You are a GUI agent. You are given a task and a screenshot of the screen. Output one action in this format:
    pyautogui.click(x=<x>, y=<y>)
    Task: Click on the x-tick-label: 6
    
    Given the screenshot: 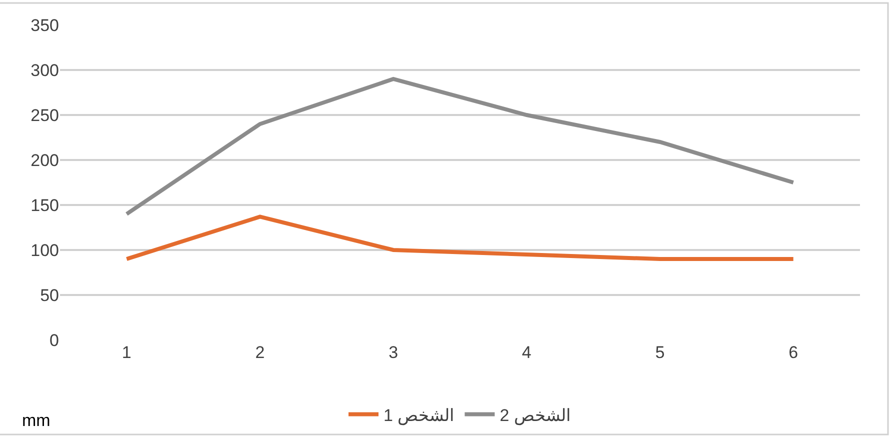 What is the action you would take?
    pyautogui.click(x=793, y=352)
    